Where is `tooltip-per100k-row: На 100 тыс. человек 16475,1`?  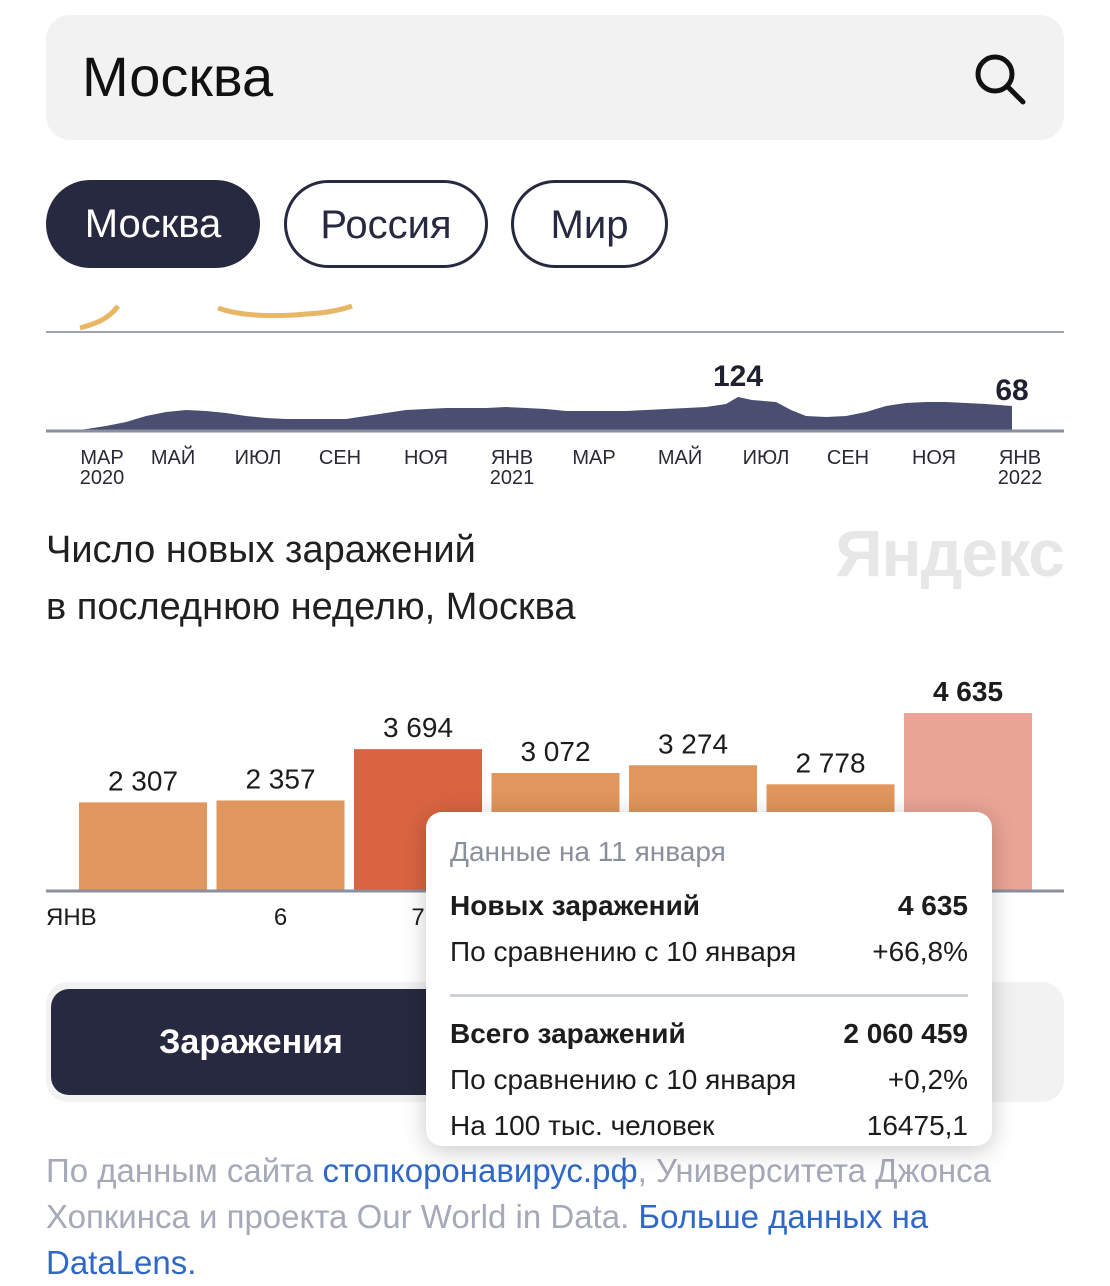
tooltip-per100k-row: На 100 тыс. человек 16475,1 is located at coordinates (709, 1130).